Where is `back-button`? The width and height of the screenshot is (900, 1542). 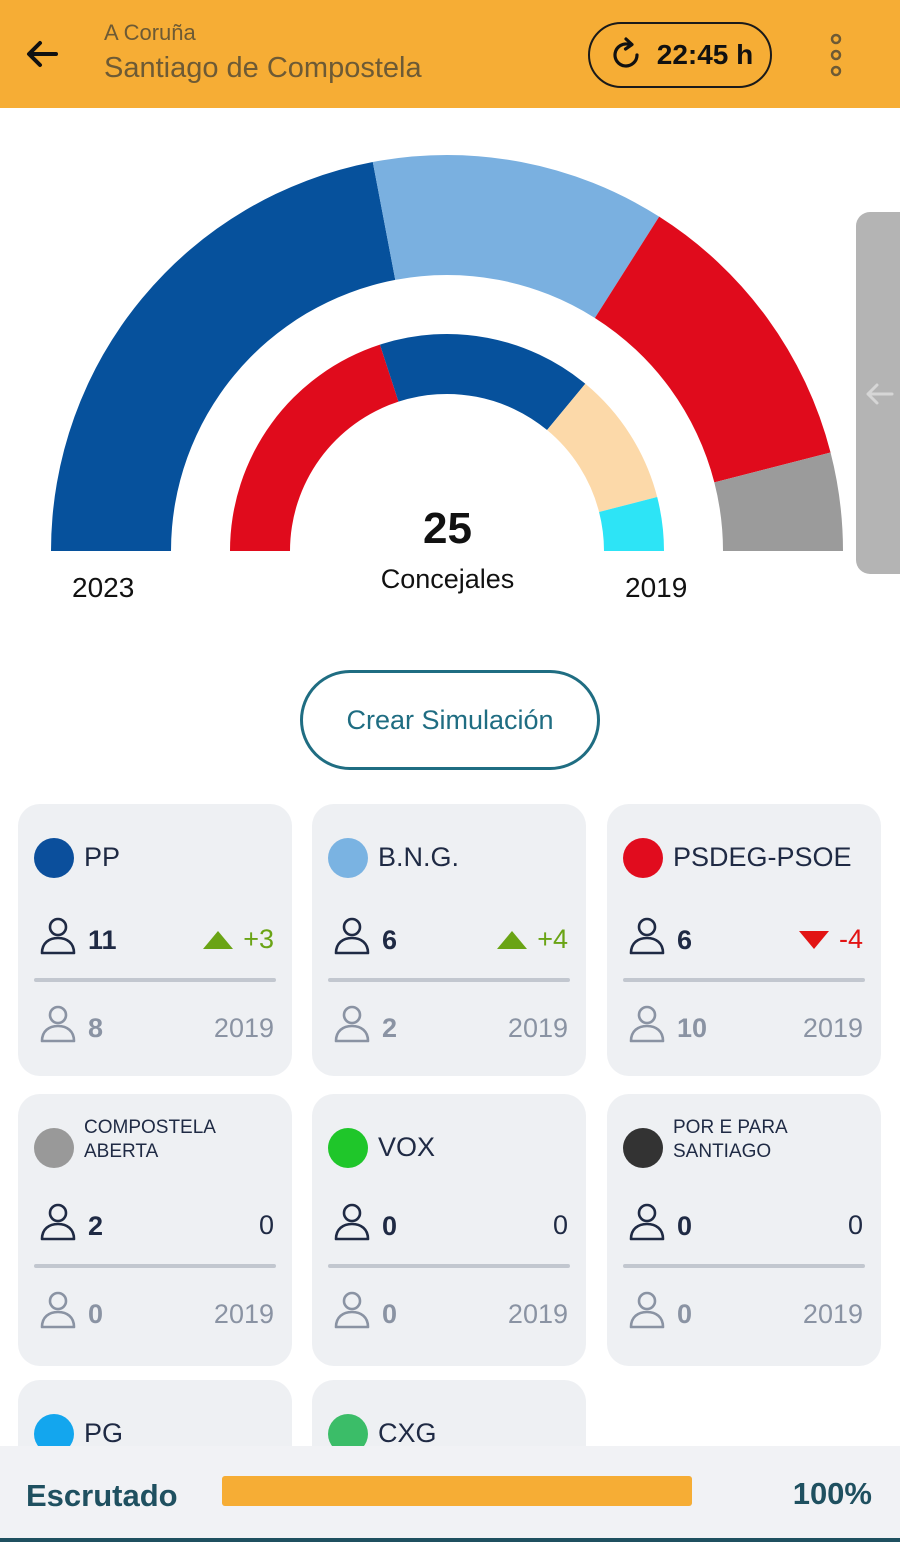
back-button is located at coordinates (42, 54).